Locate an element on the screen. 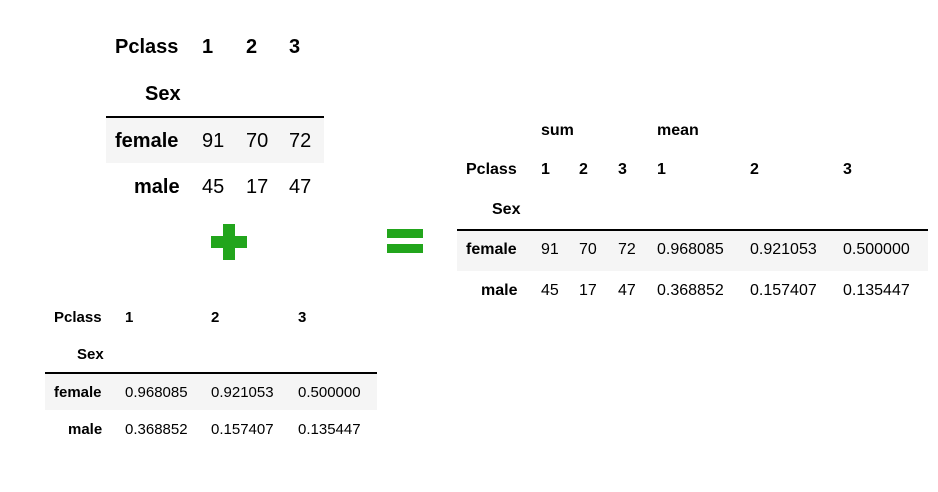 This screenshot has width=938, height=492. table-row: female 0.968085 0.921053 0.500000 is located at coordinates (211, 394).